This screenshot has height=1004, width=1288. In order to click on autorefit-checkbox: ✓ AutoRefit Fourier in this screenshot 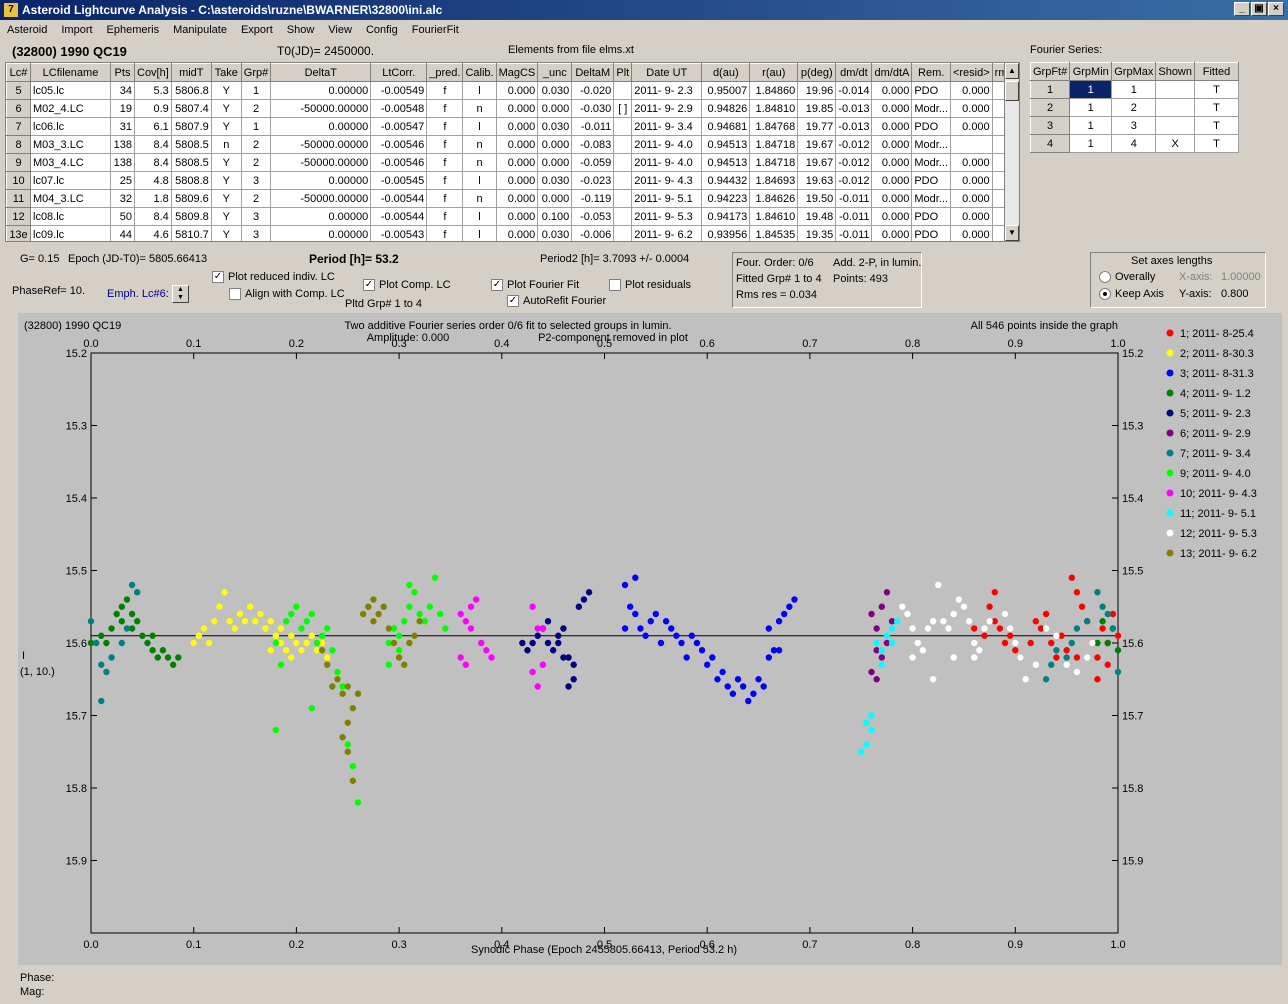, I will do `click(556, 301)`.